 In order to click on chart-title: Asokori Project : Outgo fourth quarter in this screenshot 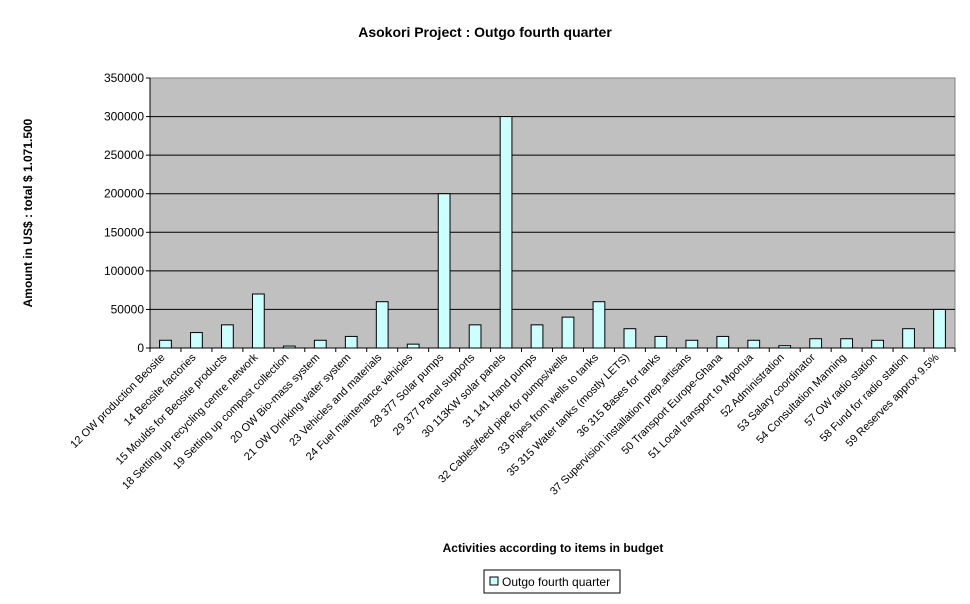, I will do `click(485, 32)`.